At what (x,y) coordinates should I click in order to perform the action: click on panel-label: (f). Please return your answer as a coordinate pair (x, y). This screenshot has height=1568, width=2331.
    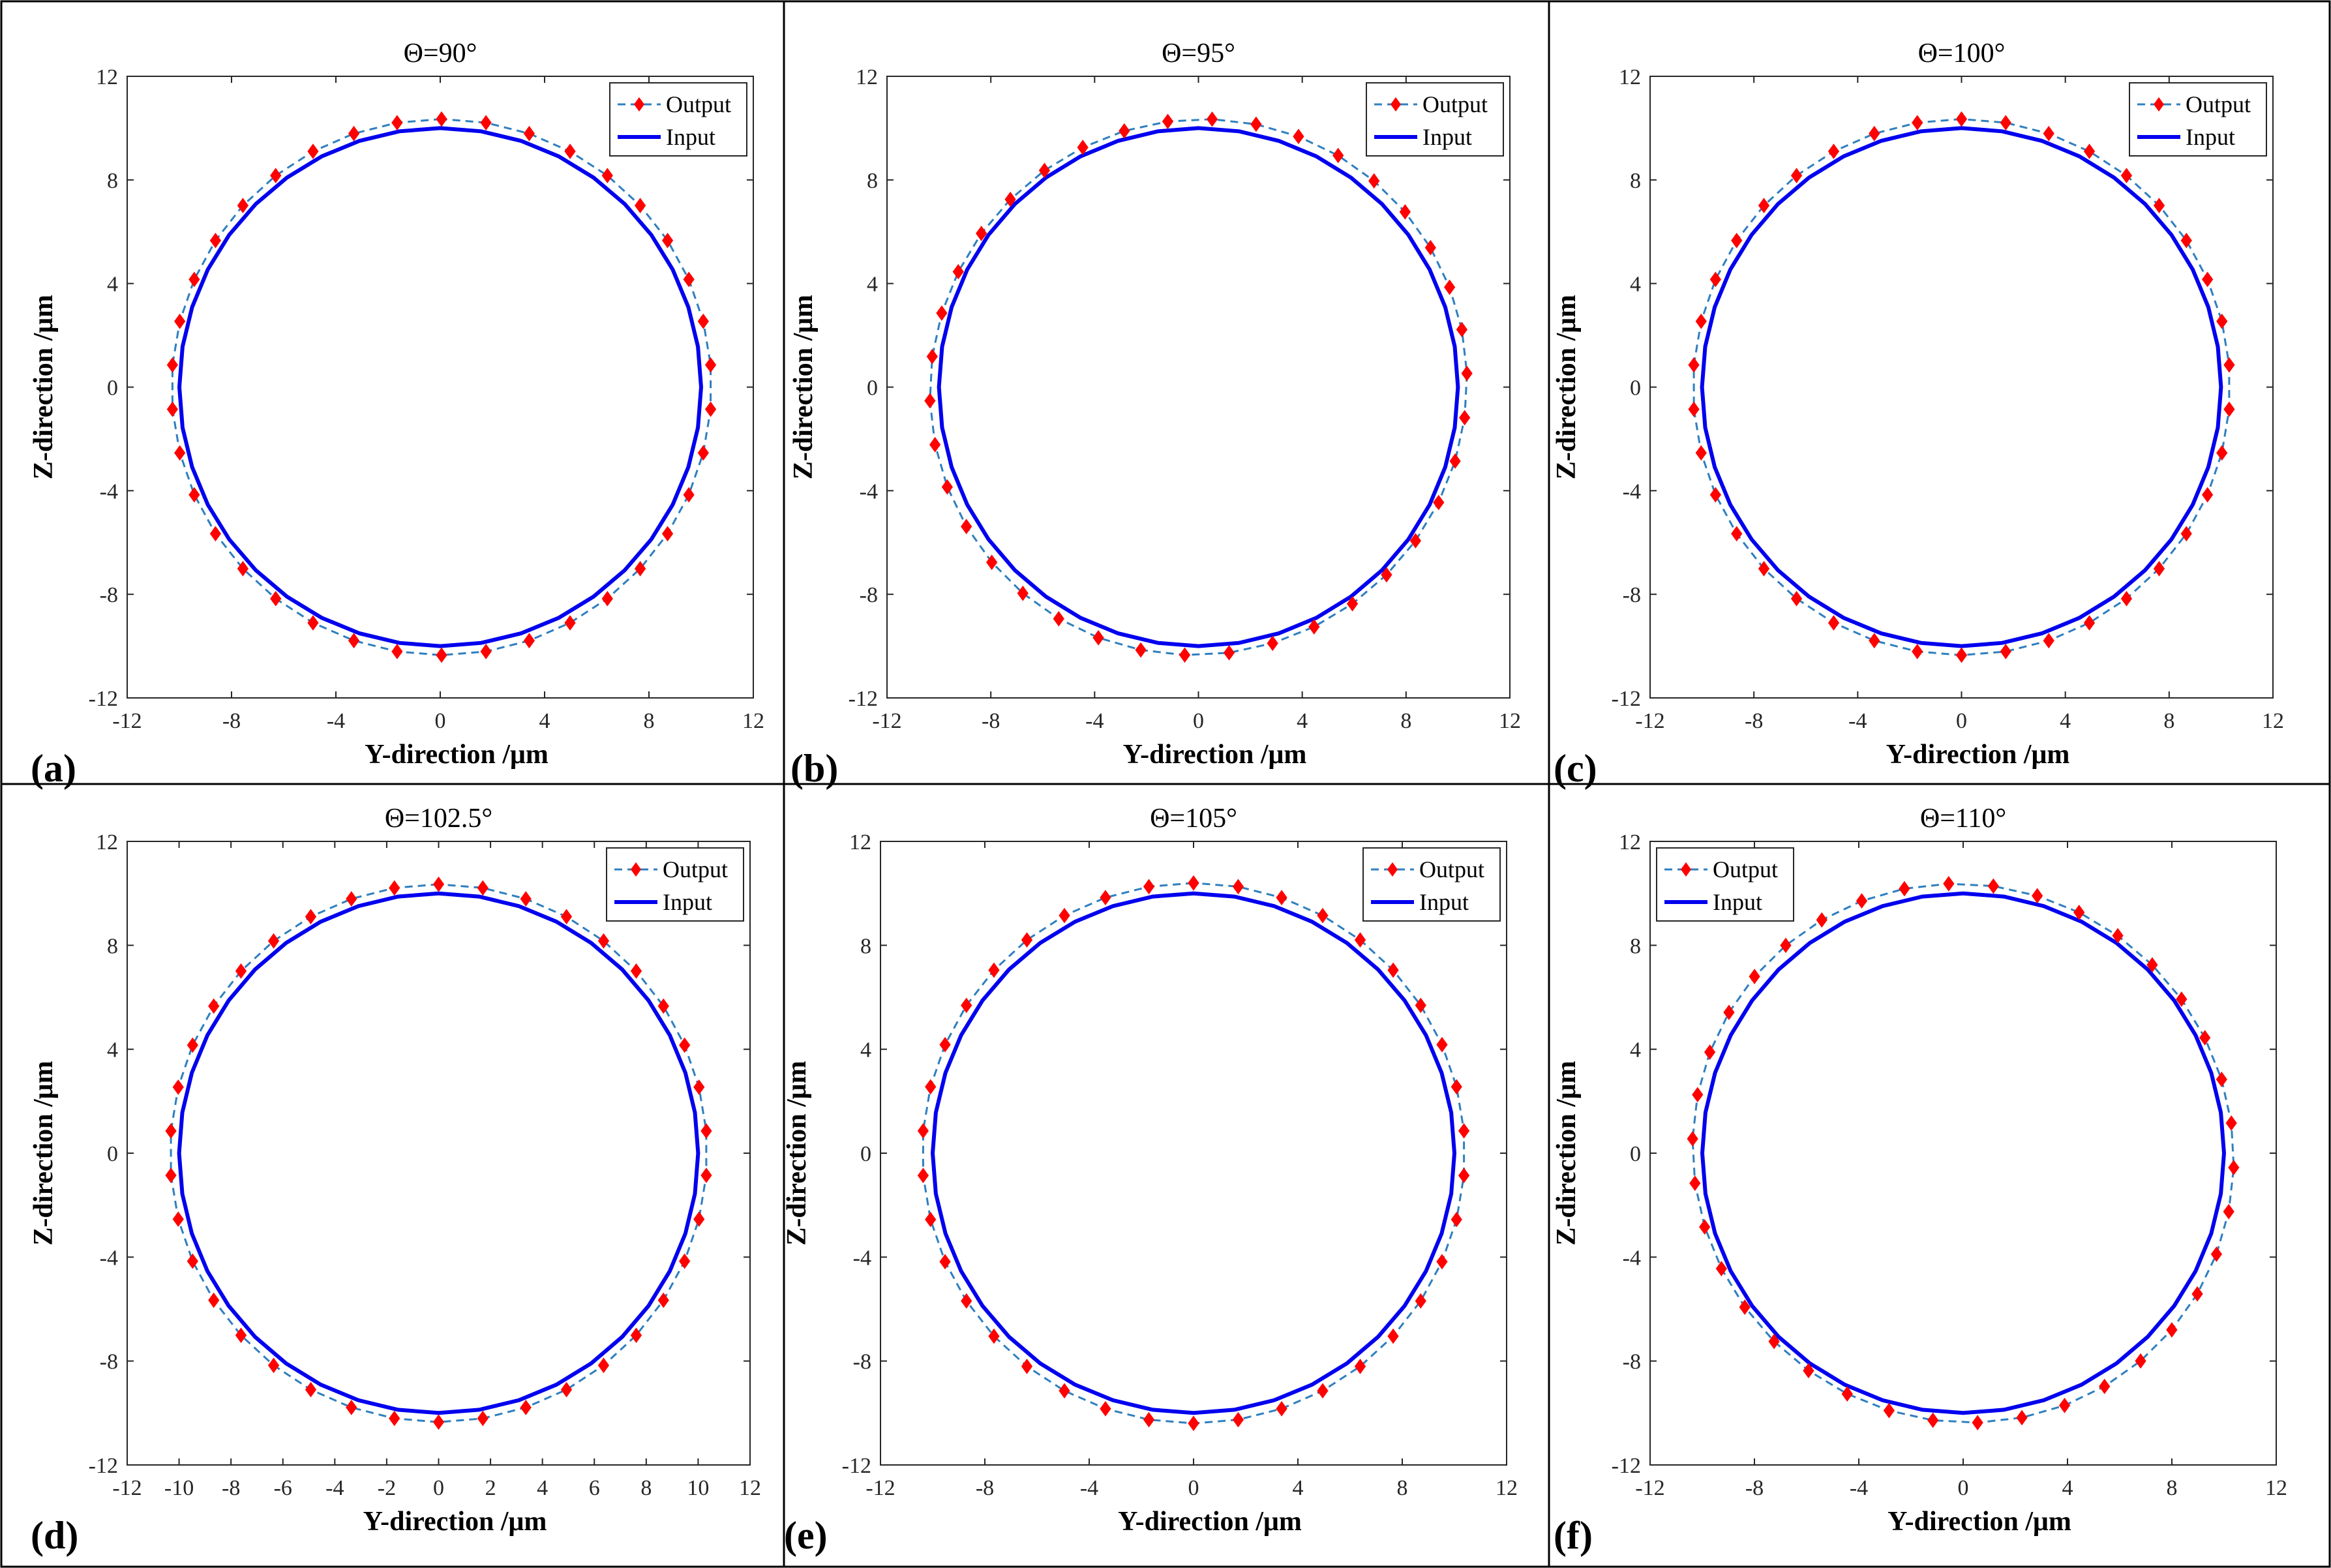
    Looking at the image, I should click on (1573, 1535).